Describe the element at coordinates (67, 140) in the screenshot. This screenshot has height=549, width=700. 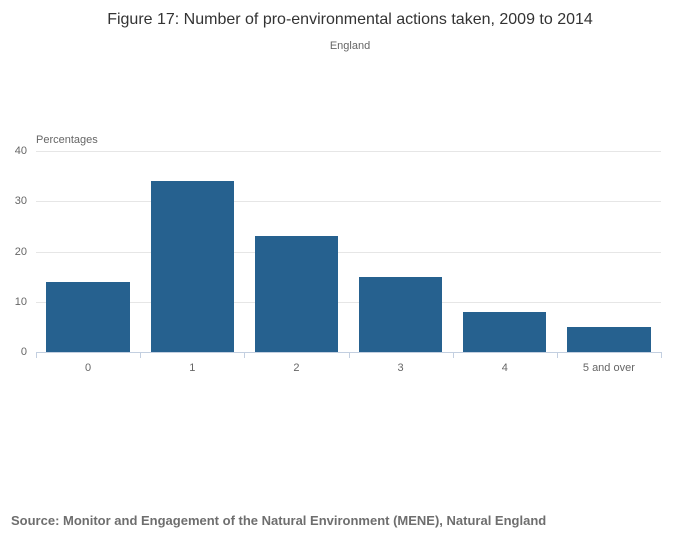
I see `y-axis-title: Percentages` at that location.